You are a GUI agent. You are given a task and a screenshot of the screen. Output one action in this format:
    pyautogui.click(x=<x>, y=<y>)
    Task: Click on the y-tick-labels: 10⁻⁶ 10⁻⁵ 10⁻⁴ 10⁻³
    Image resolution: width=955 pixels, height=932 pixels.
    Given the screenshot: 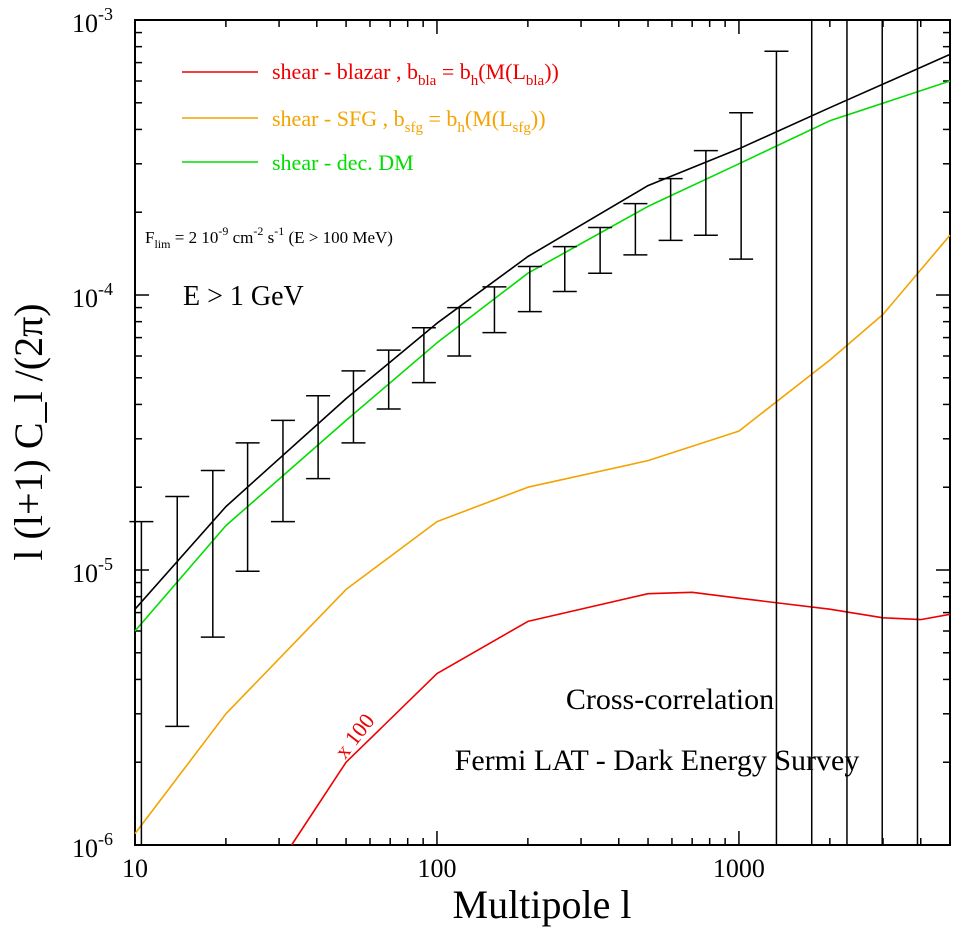 What is the action you would take?
    pyautogui.click(x=92, y=433)
    